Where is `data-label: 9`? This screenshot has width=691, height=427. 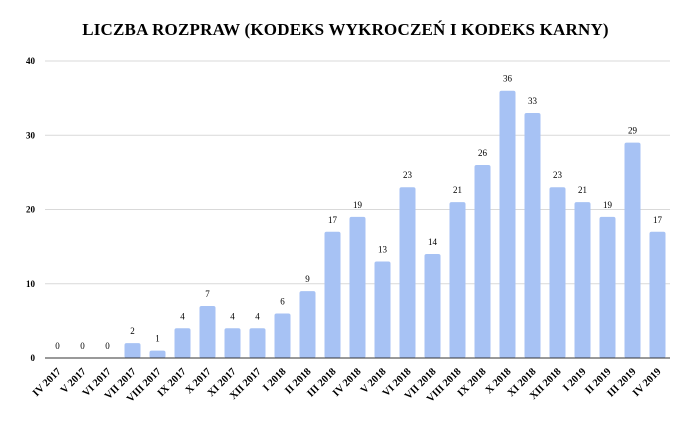
data-label: 9 is located at coordinates (307, 279).